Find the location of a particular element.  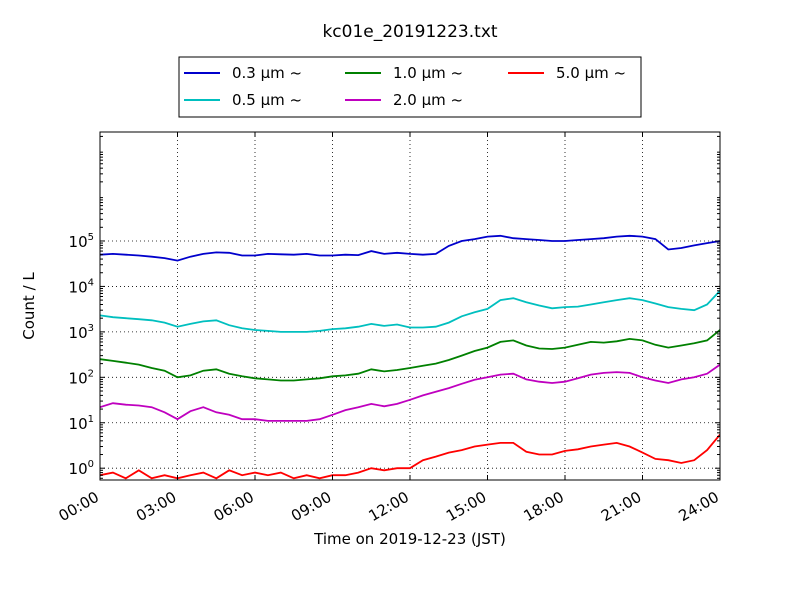

y-tick-label: 10² is located at coordinates (81, 377).